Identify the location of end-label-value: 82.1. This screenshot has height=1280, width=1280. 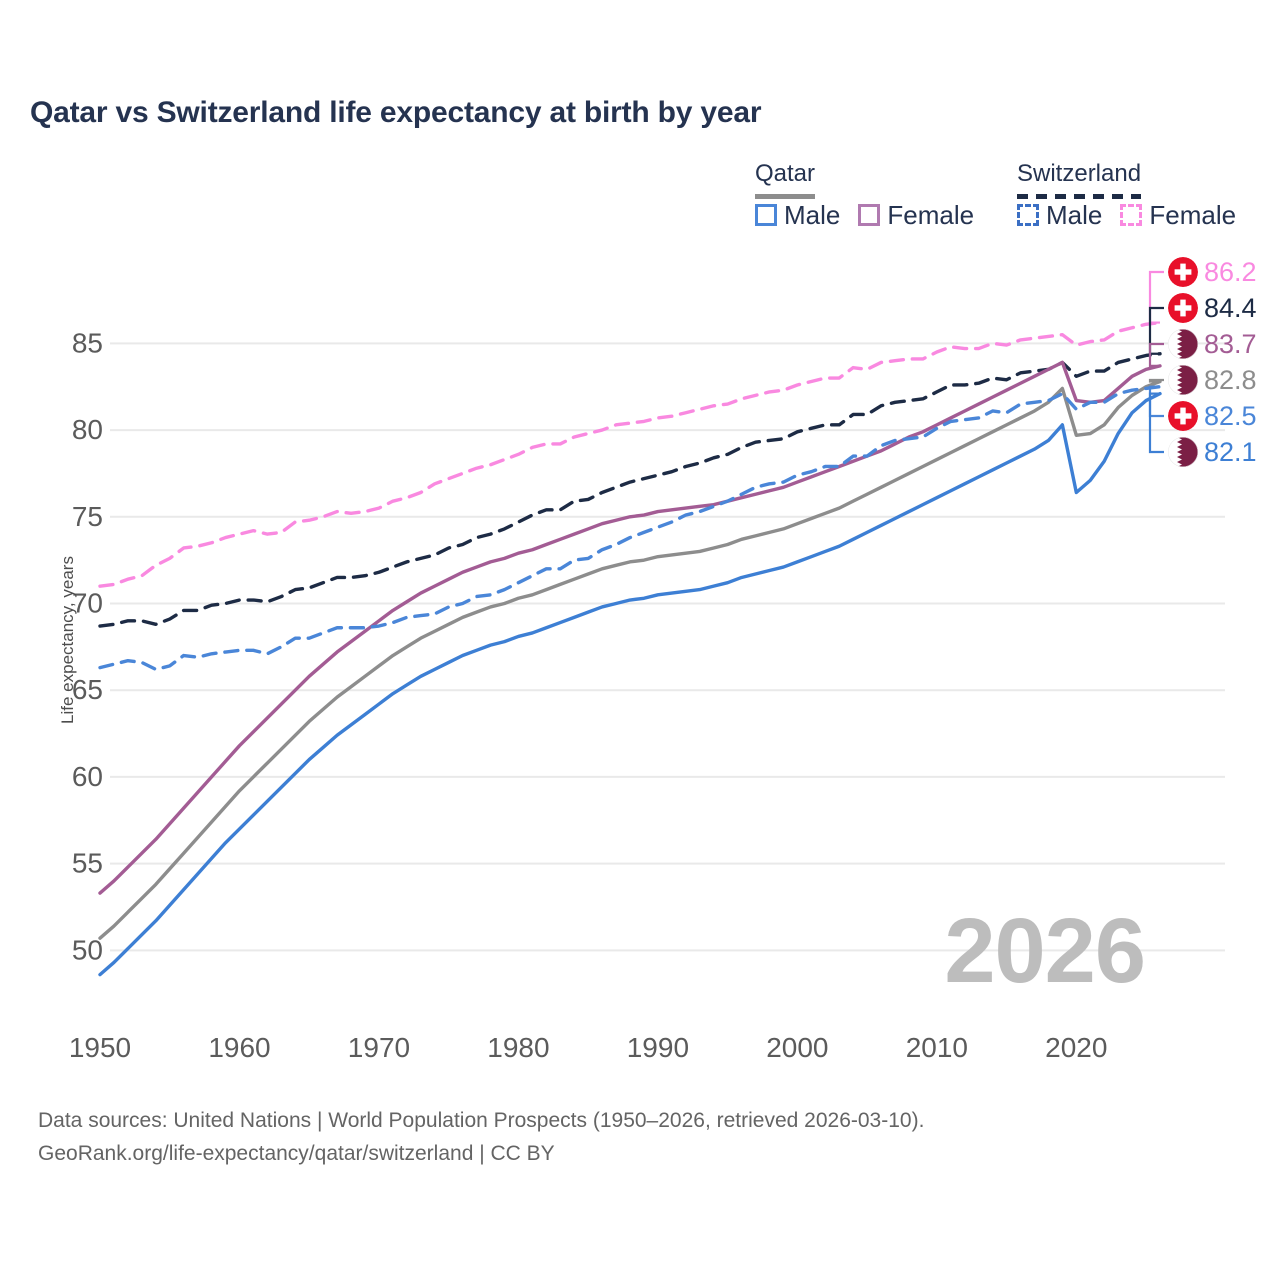
(1230, 451).